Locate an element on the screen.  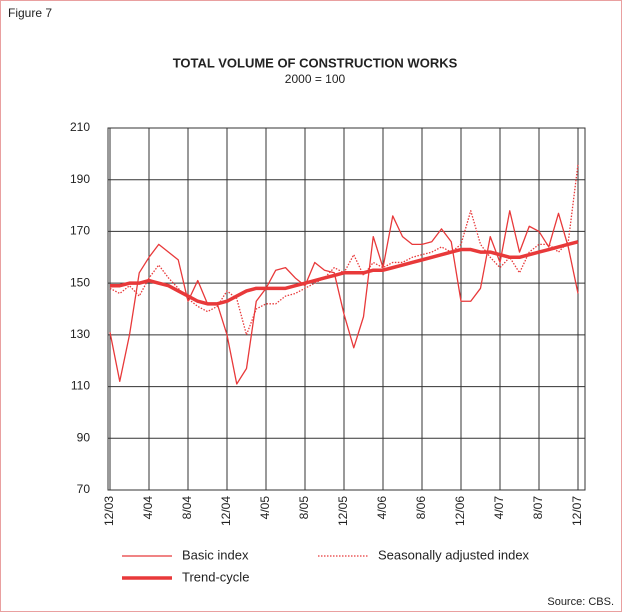
y-tick-label: 150 is located at coordinates (80, 282).